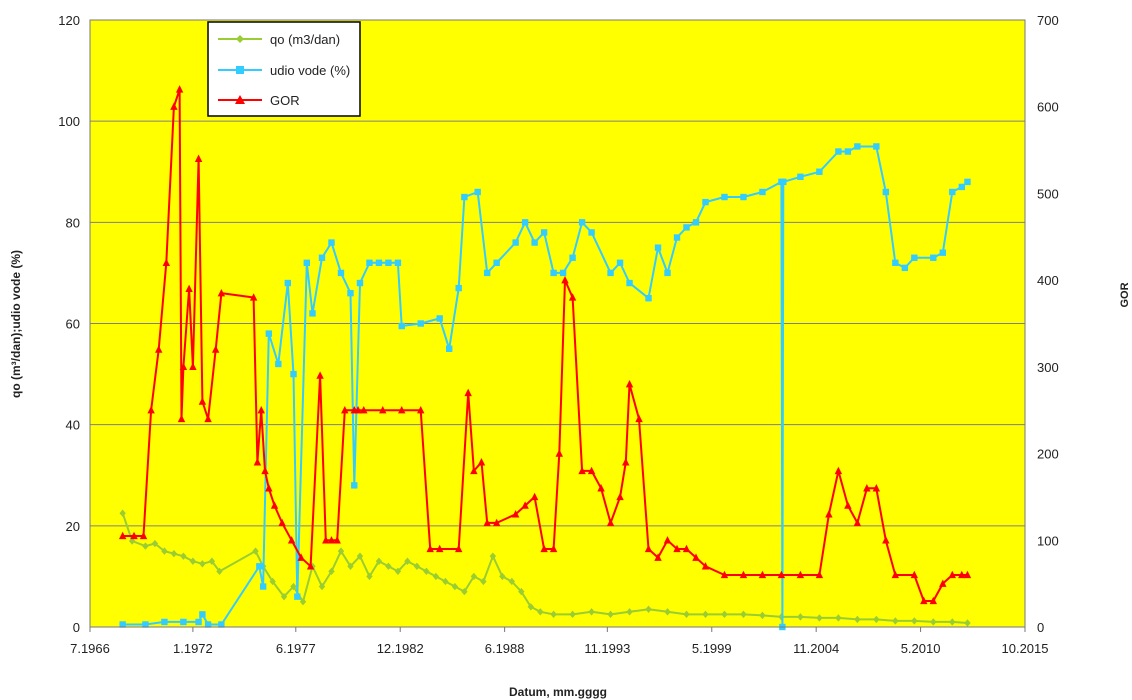 This screenshot has height=700, width=1132. Describe the element at coordinates (69, 121) in the screenshot. I see `y-tick-label: 100` at that location.